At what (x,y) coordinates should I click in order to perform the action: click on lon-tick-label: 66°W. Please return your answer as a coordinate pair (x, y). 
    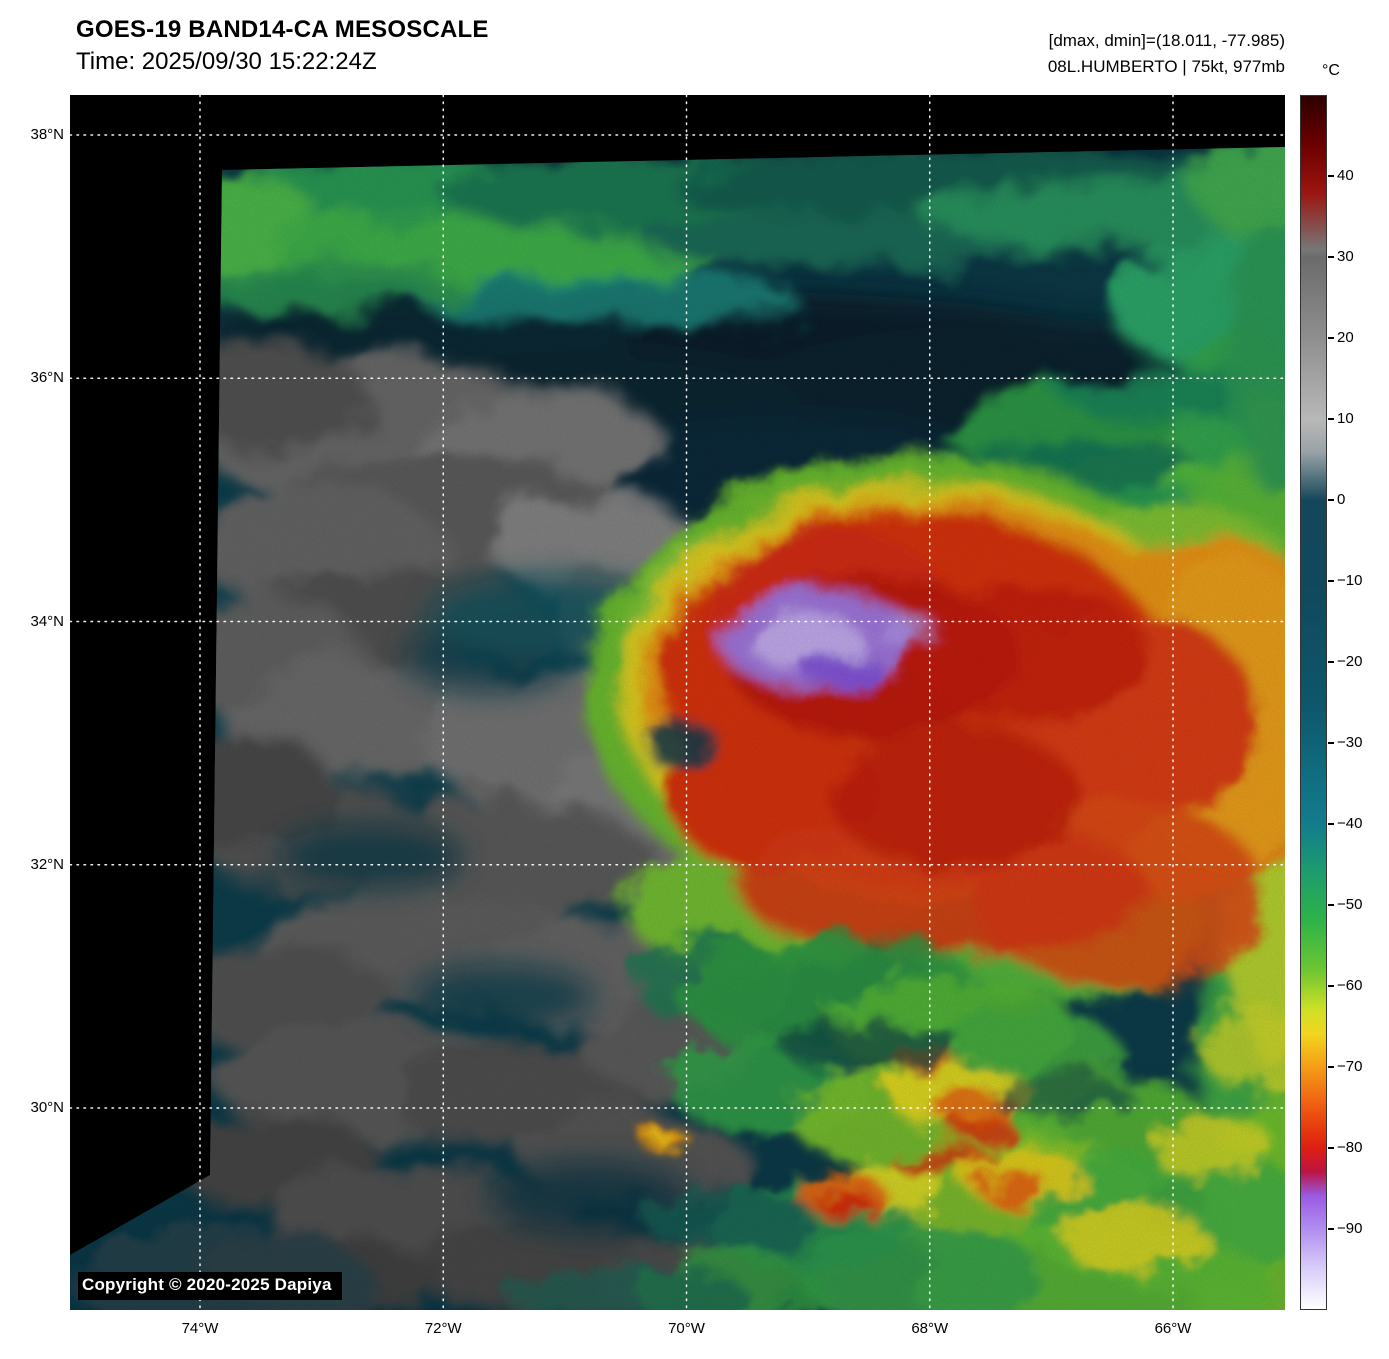
    Looking at the image, I should click on (1173, 1328).